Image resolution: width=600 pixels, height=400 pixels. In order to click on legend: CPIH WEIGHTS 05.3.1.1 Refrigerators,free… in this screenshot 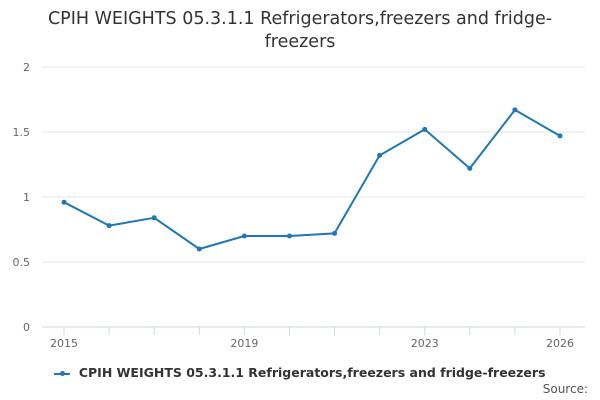, I will do `click(300, 372)`.